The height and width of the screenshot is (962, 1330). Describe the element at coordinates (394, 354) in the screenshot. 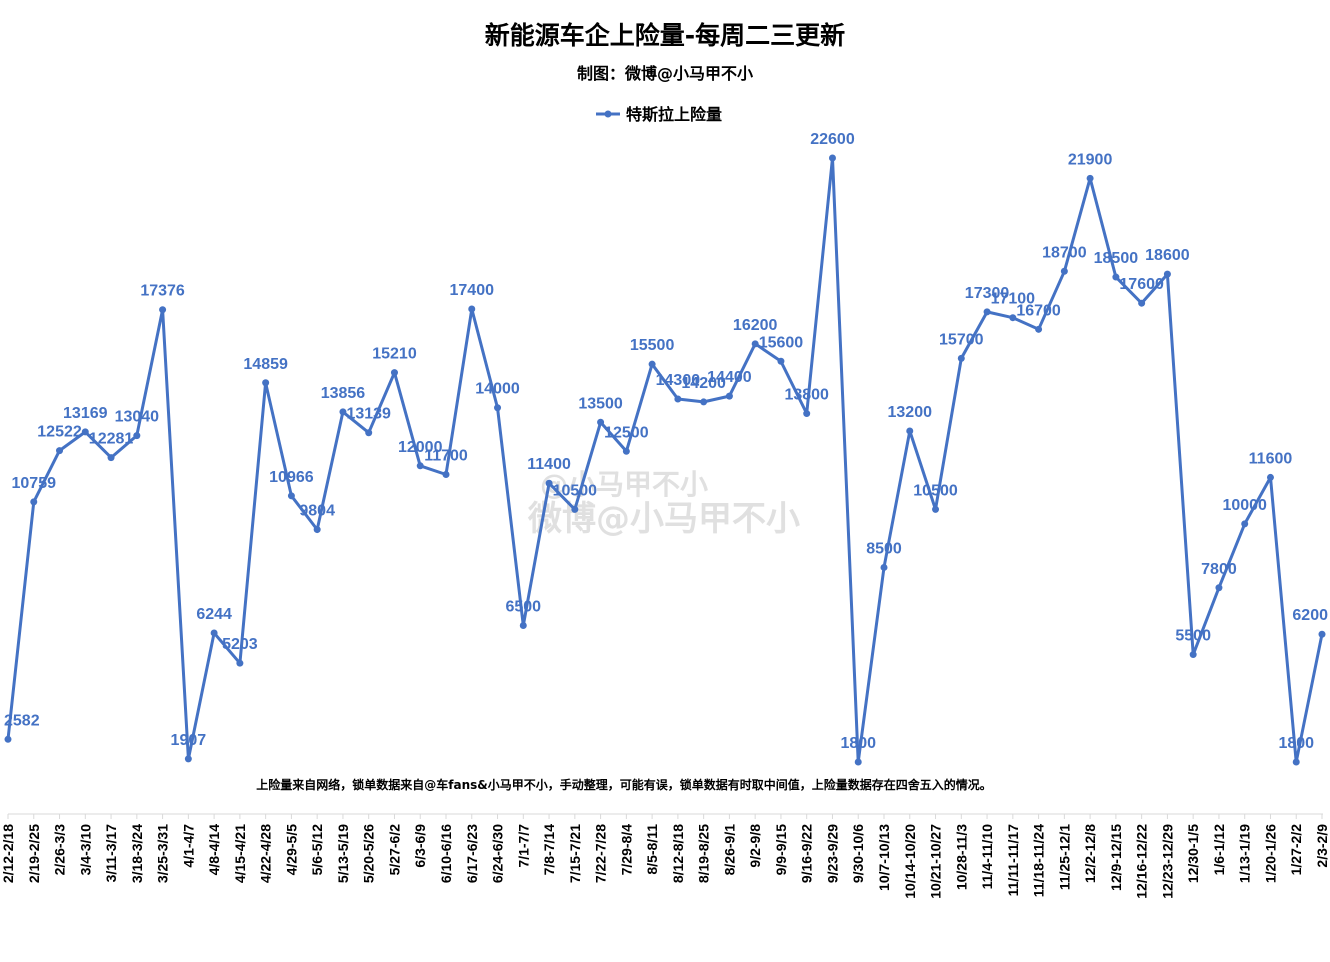

I see `data-label: 15210` at that location.